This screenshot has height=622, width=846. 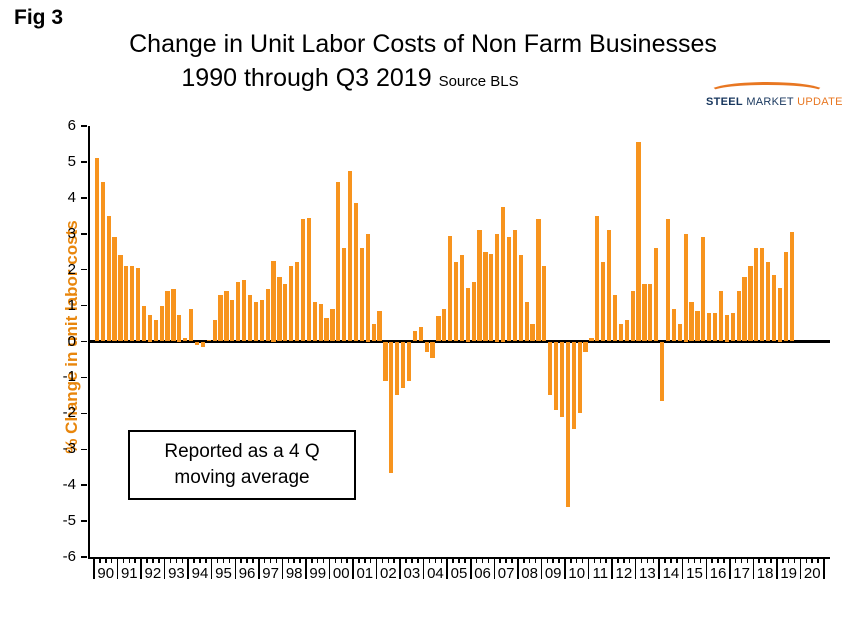 I want to click on y-tick-label: -5, so click(x=69, y=521).